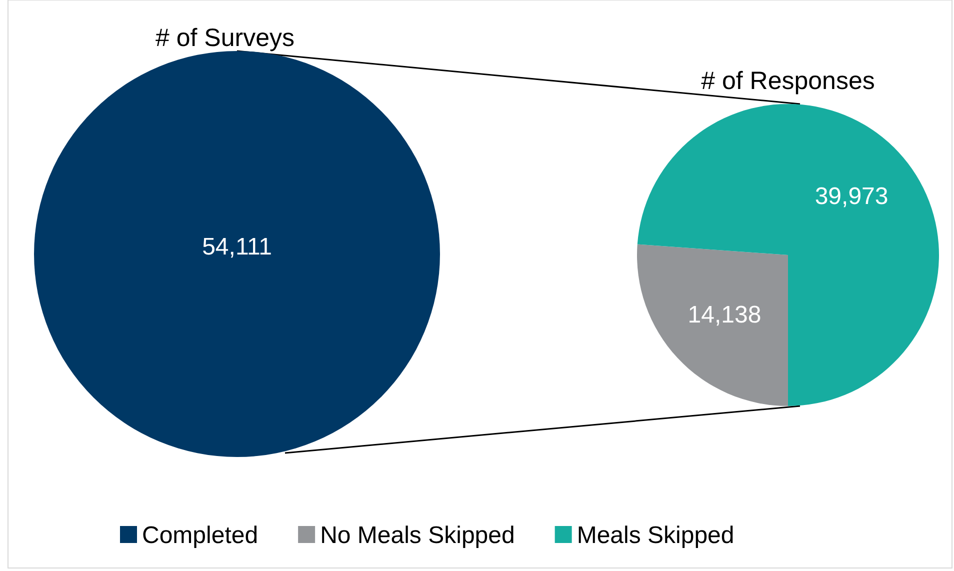 The image size is (954, 571). Describe the element at coordinates (200, 535) in the screenshot. I see `legend-label: Completed` at that location.